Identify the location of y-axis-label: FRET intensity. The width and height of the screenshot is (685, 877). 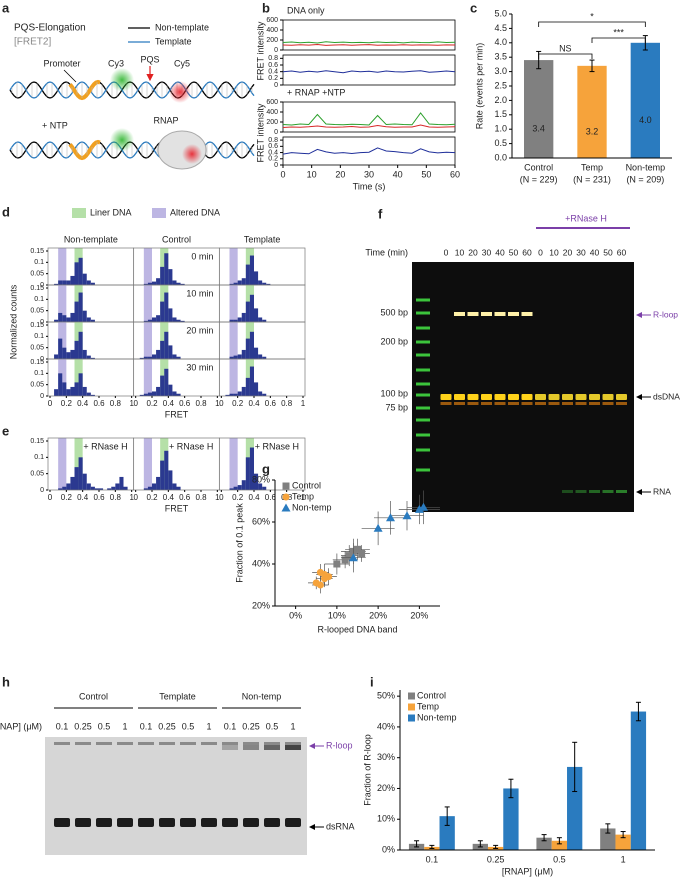
(260, 132).